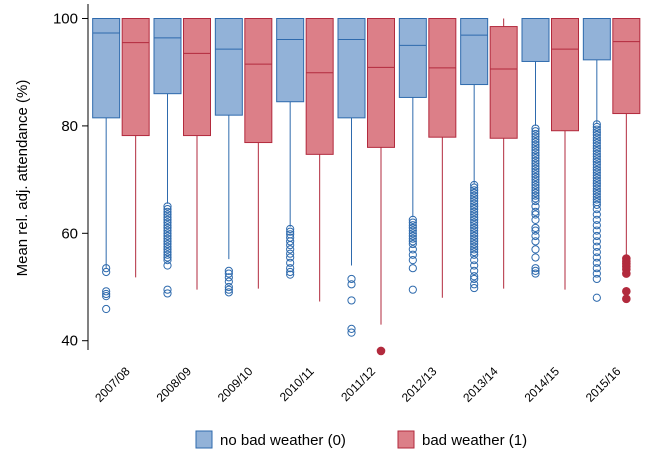  Describe the element at coordinates (474, 440) in the screenshot. I see `legend-label: bad weather (1)` at that location.